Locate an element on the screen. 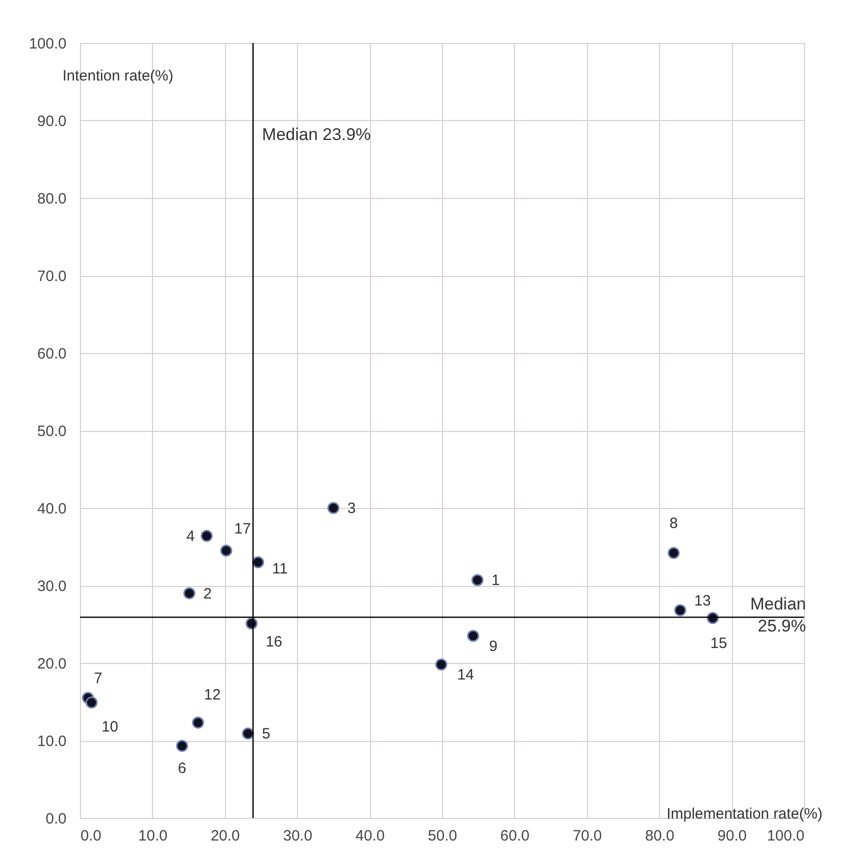 The width and height of the screenshot is (844, 857). annotation: 13 is located at coordinates (702, 601).